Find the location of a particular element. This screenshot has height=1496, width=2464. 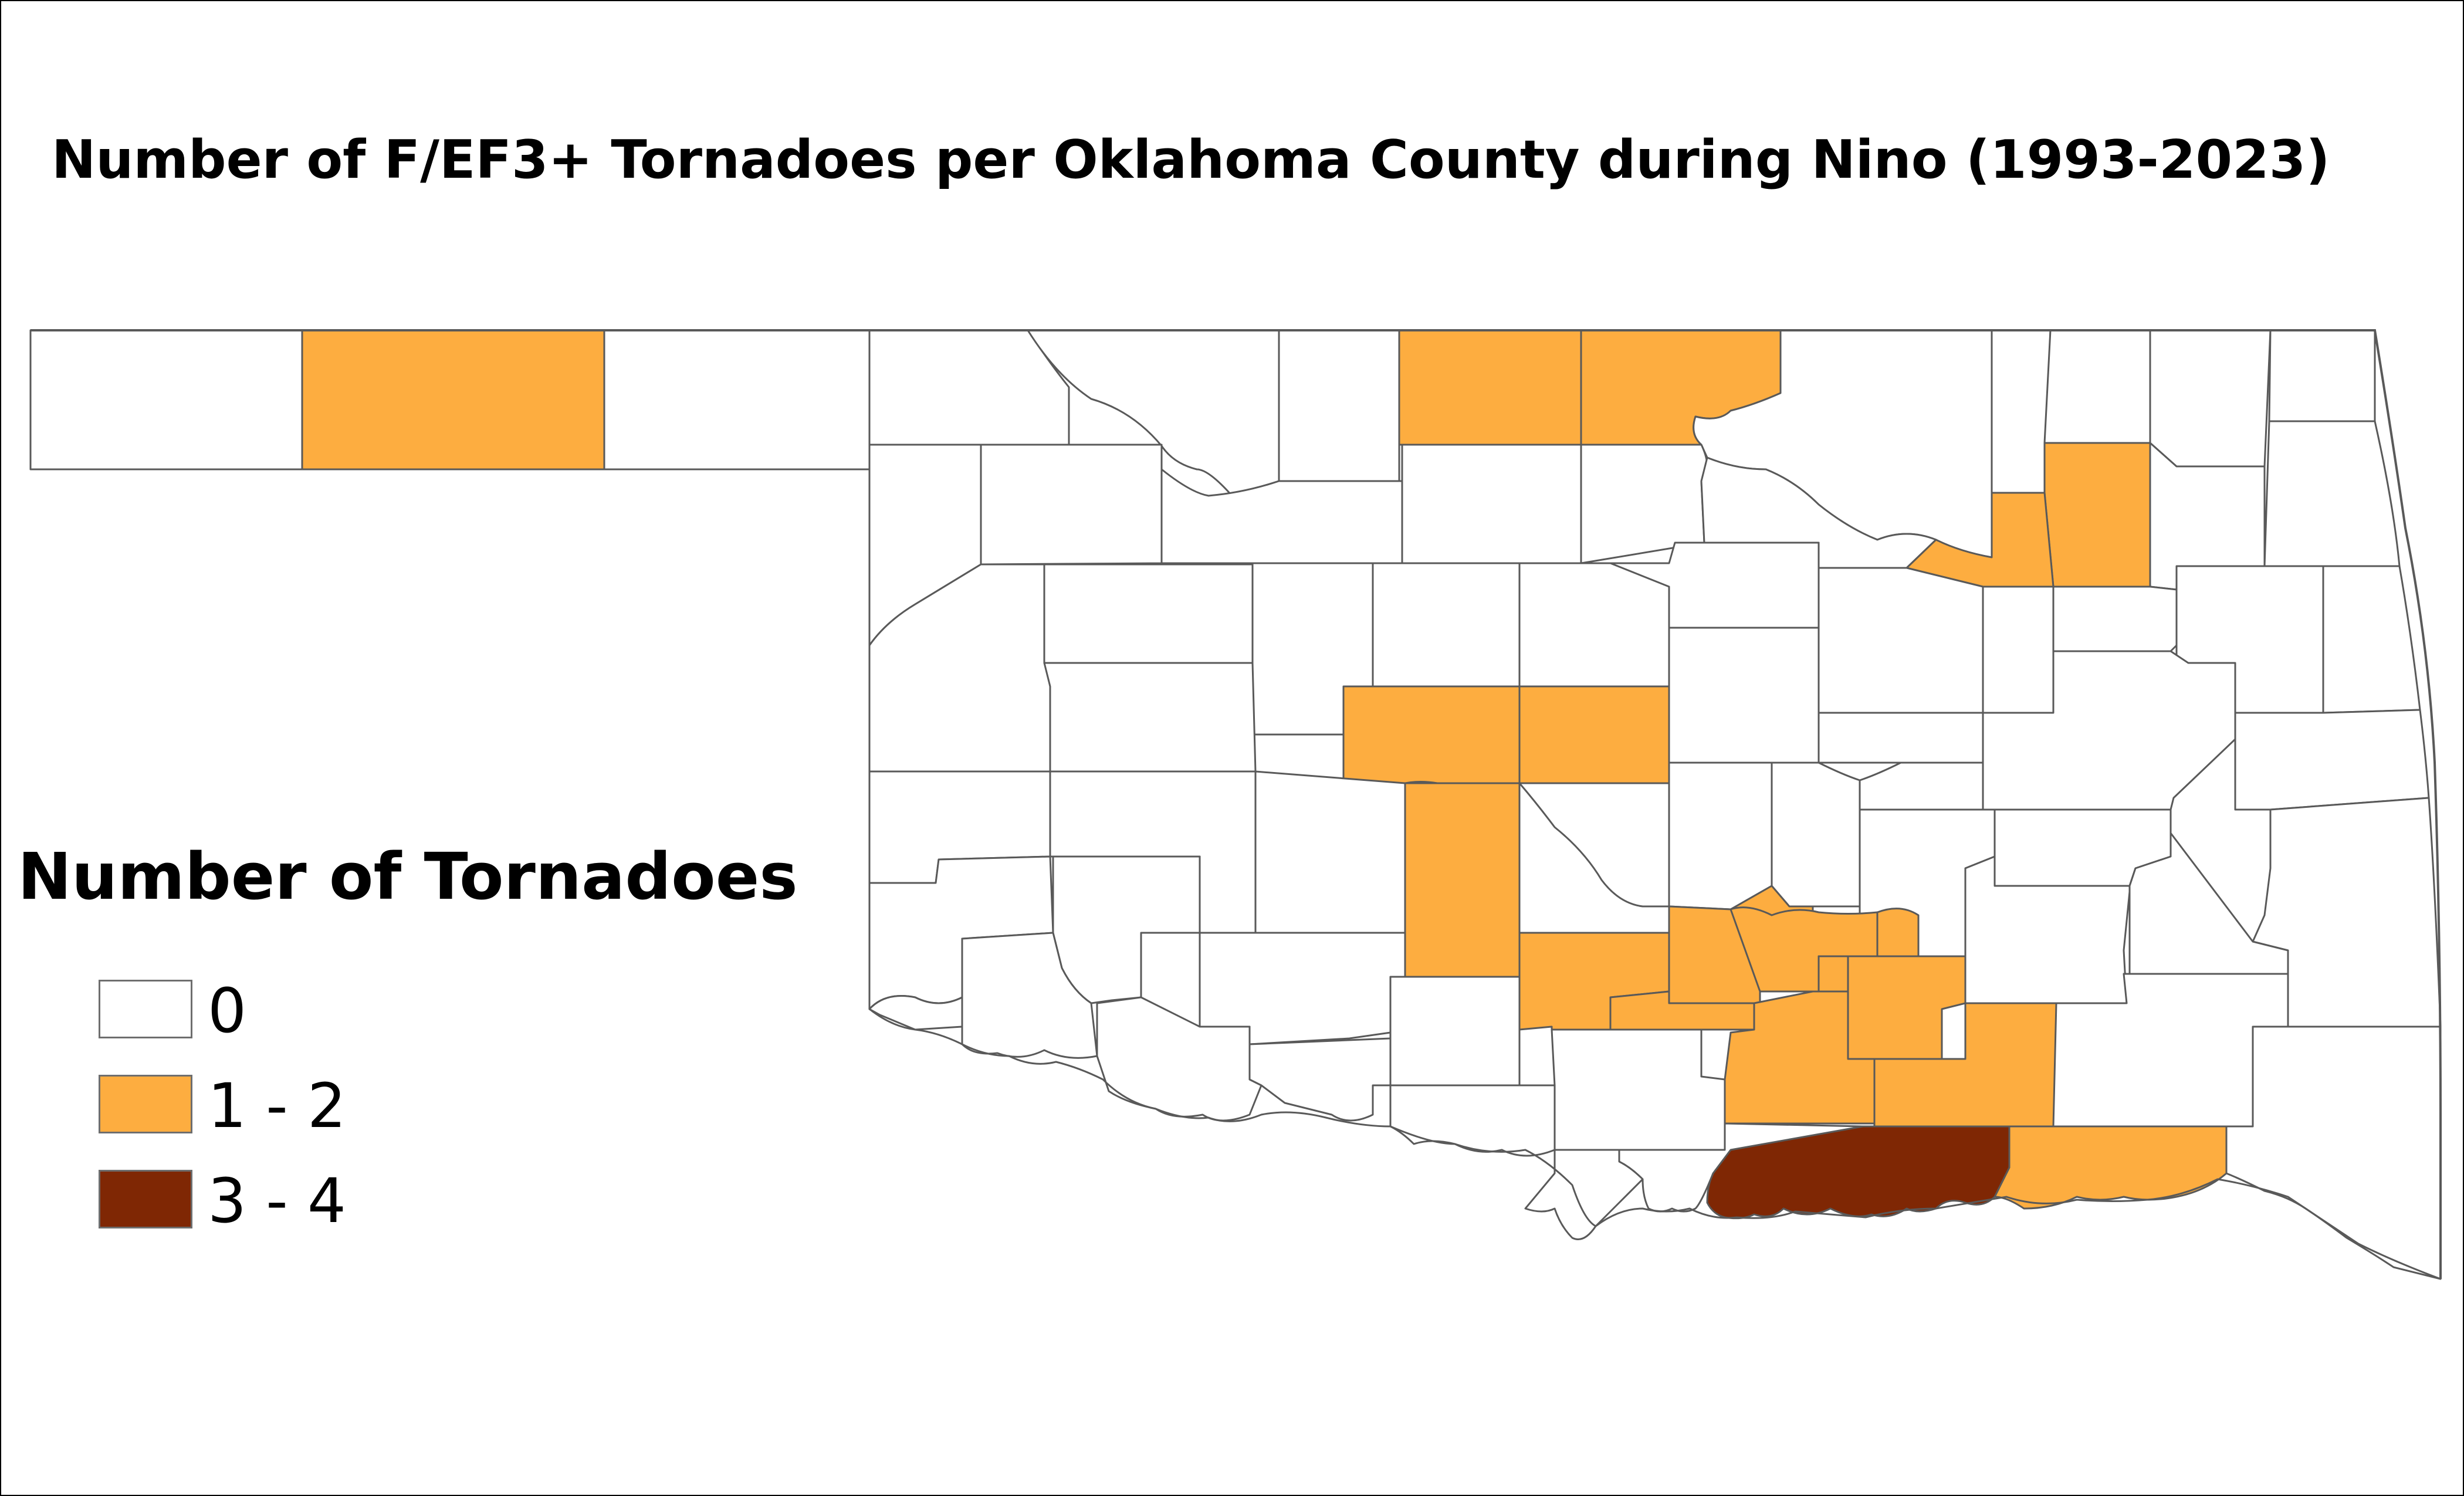

county-oklahoma is located at coordinates (1594, 735).